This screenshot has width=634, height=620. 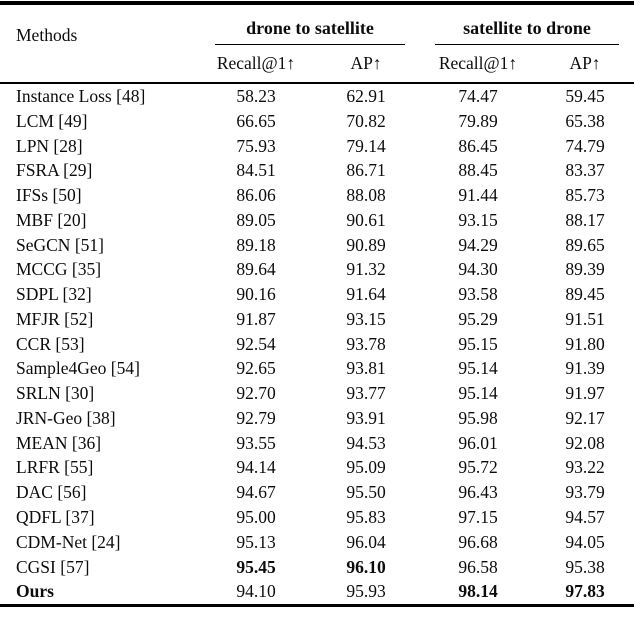 I want to click on method-name: Instance Loss [48], so click(x=81, y=96).